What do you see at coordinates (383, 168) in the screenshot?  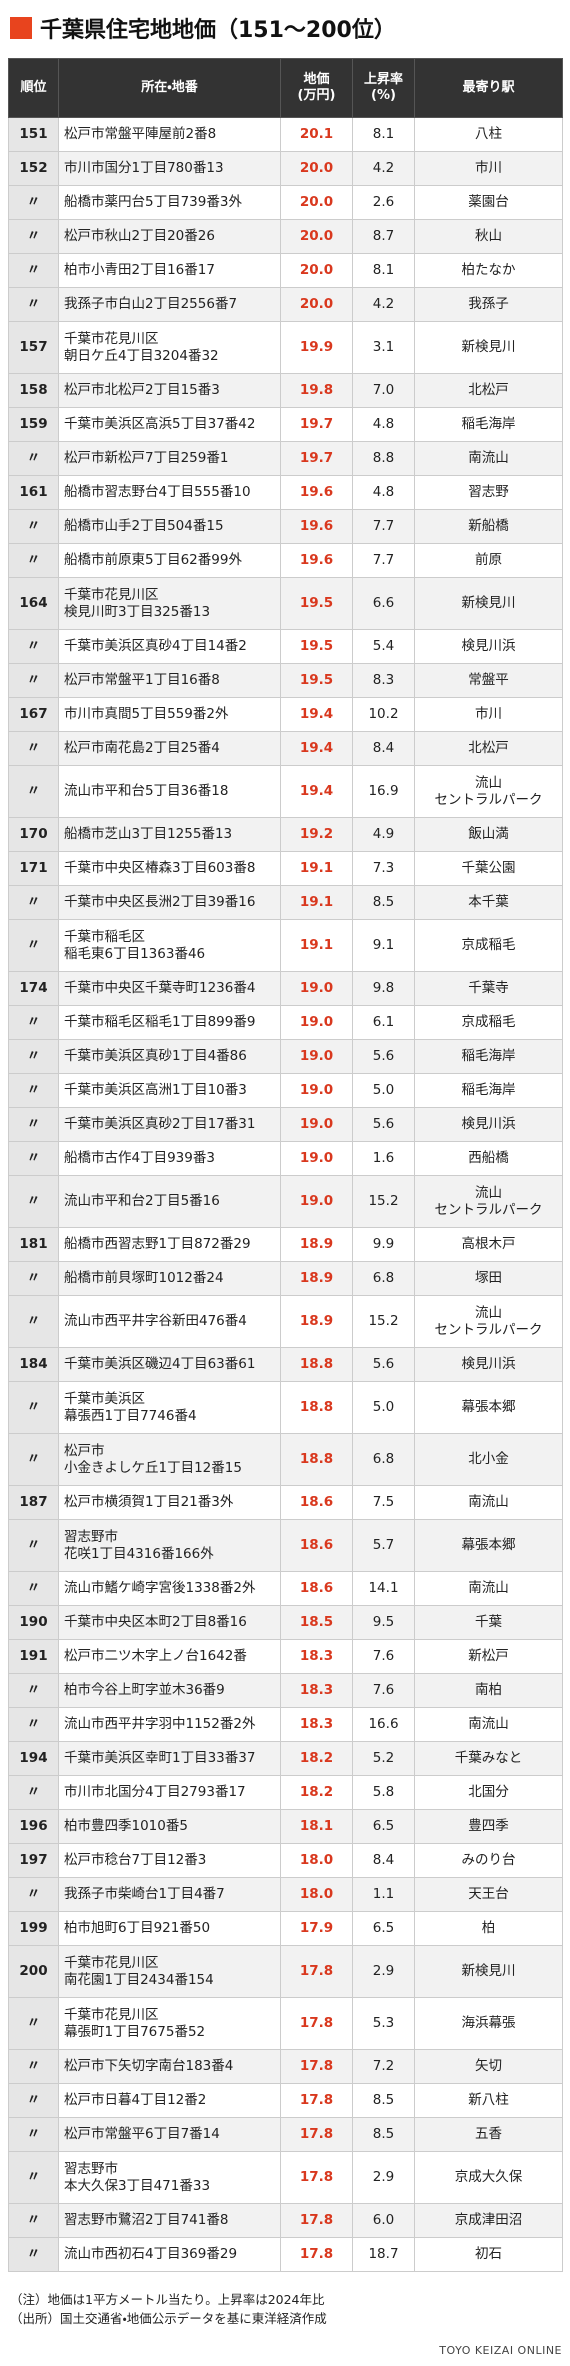 I see `rate-cell: 4.2` at bounding box center [383, 168].